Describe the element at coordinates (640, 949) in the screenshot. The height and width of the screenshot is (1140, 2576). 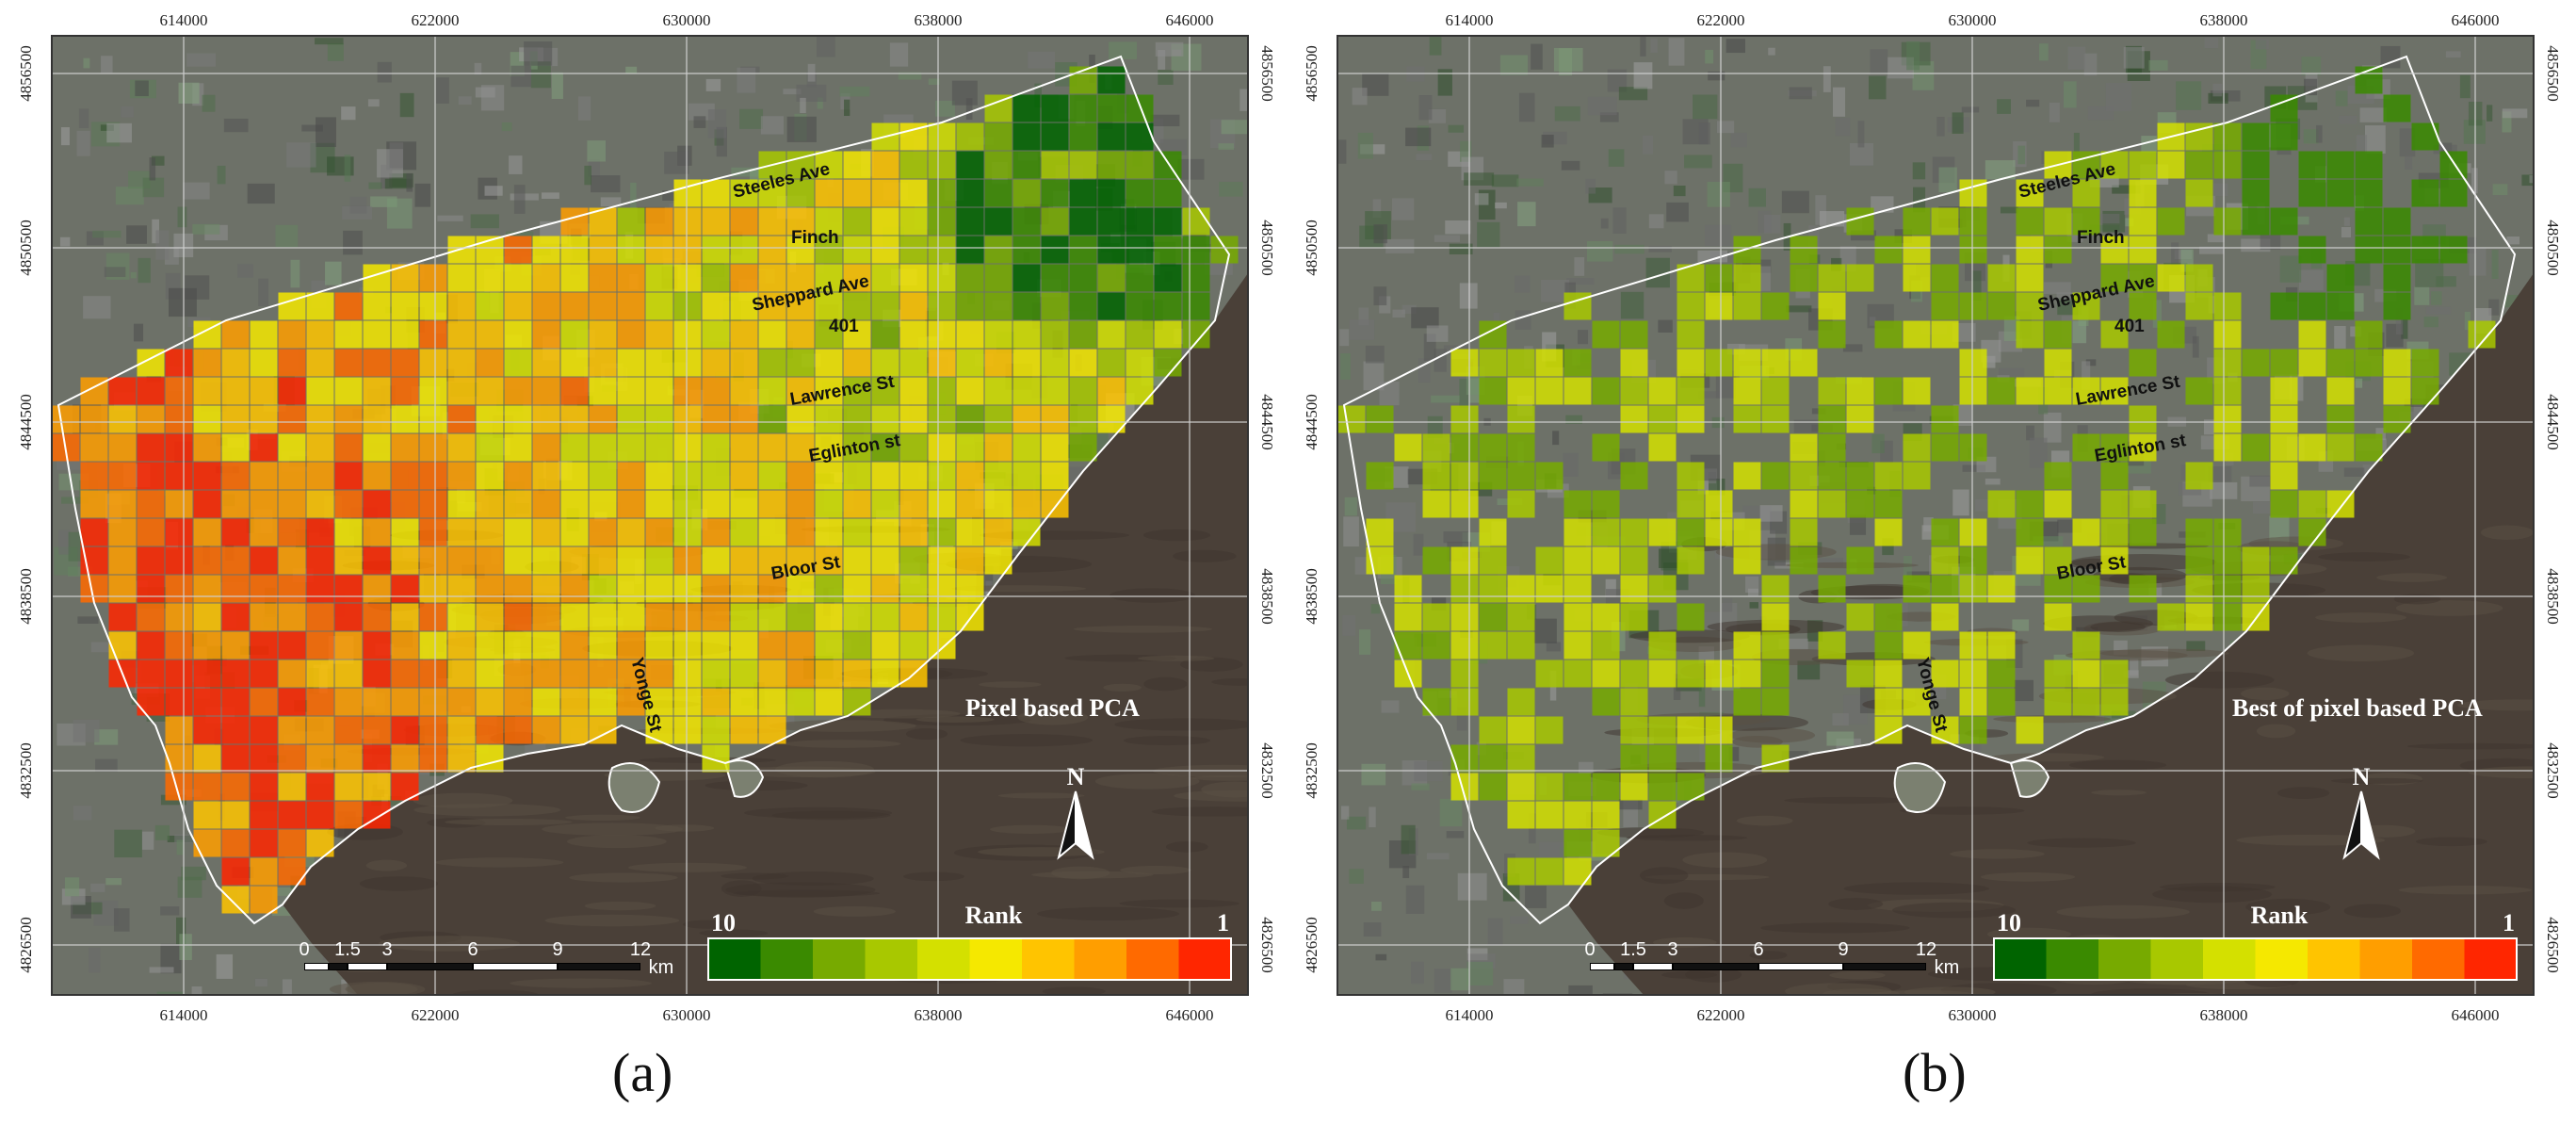
I see `scale-label: 12` at that location.